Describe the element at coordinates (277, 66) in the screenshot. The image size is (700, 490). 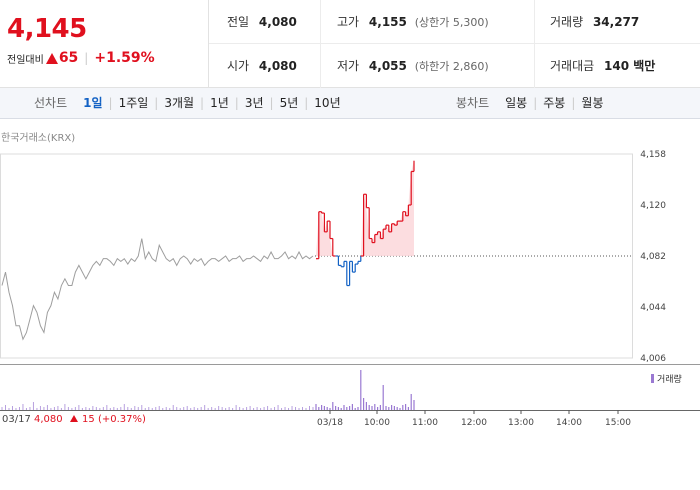
I see `open-value: 4,080` at that location.